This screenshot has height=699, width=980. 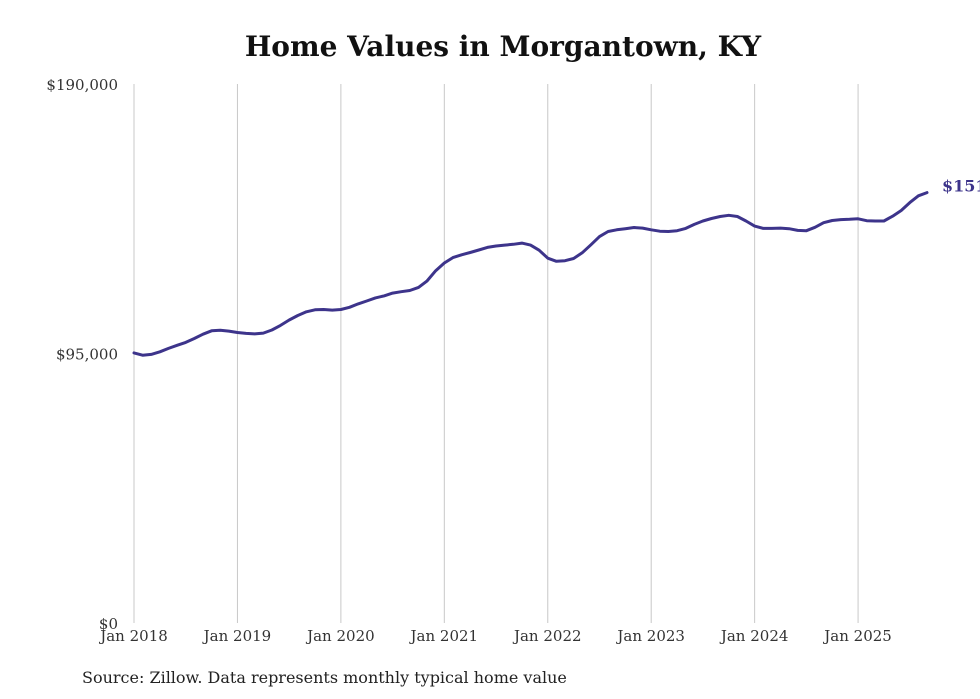 What do you see at coordinates (650, 636) in the screenshot?
I see `x-tick-label: Jan 2023` at bounding box center [650, 636].